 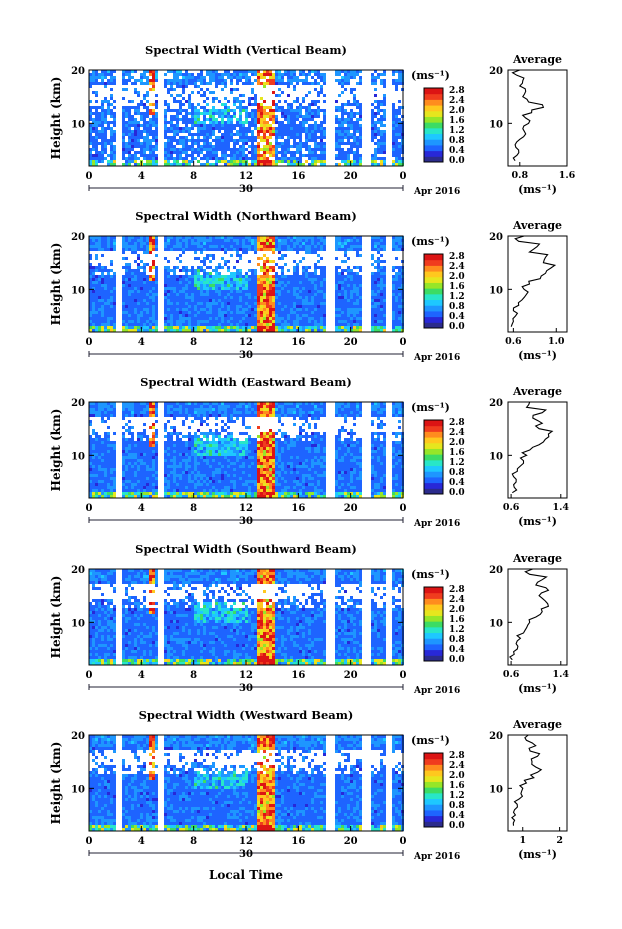 I want to click on panel-2: Height (km), so click(x=308, y=462).